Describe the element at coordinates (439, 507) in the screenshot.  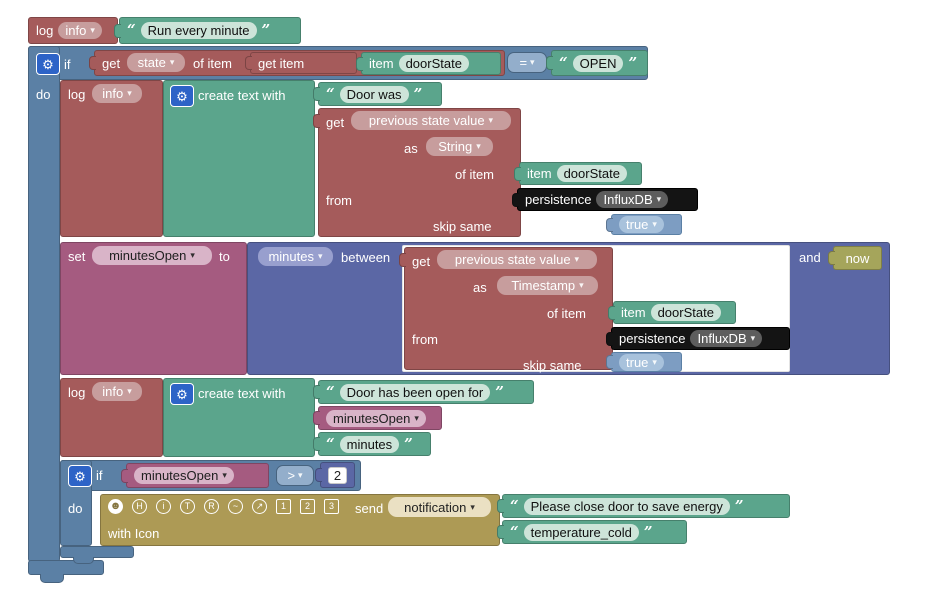
I see `notification-type-dropdown: notification ▾` at that location.